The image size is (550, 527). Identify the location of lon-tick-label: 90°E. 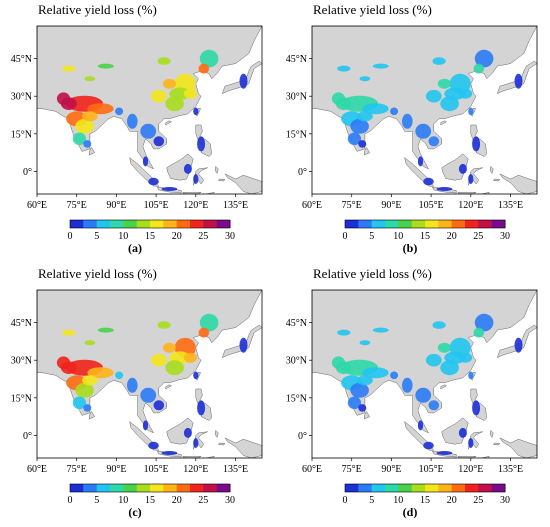
(116, 205).